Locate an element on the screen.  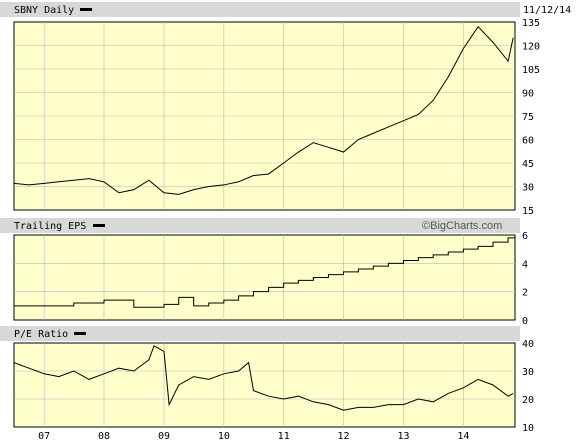
y-tick-label: 120 is located at coordinates (531, 47).